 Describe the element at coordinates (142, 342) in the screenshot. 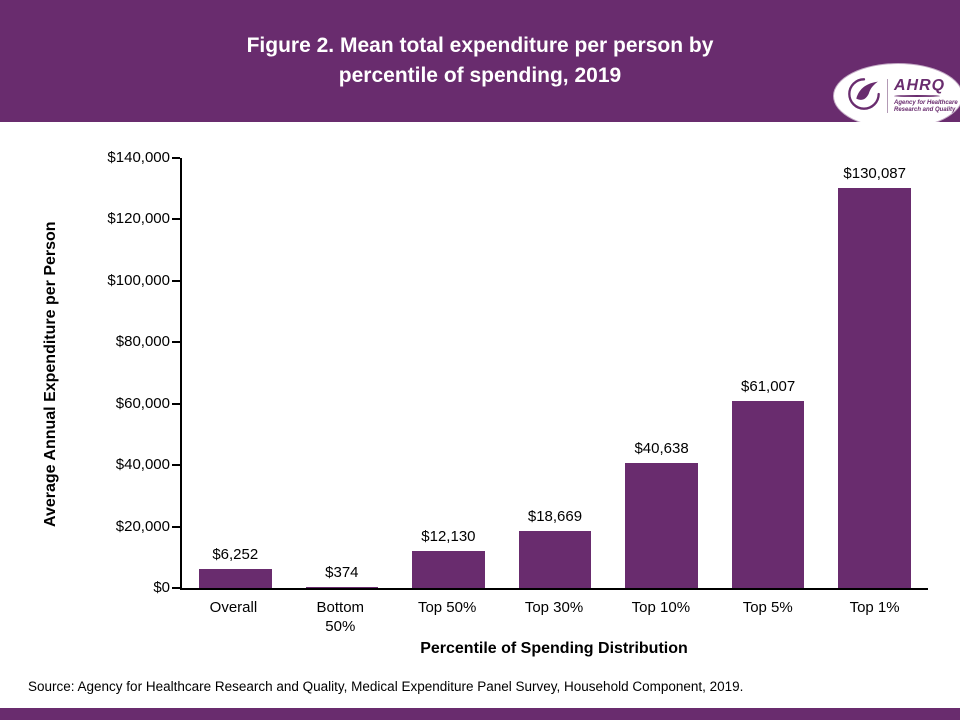

I see `y-tick-label: $80,000` at that location.